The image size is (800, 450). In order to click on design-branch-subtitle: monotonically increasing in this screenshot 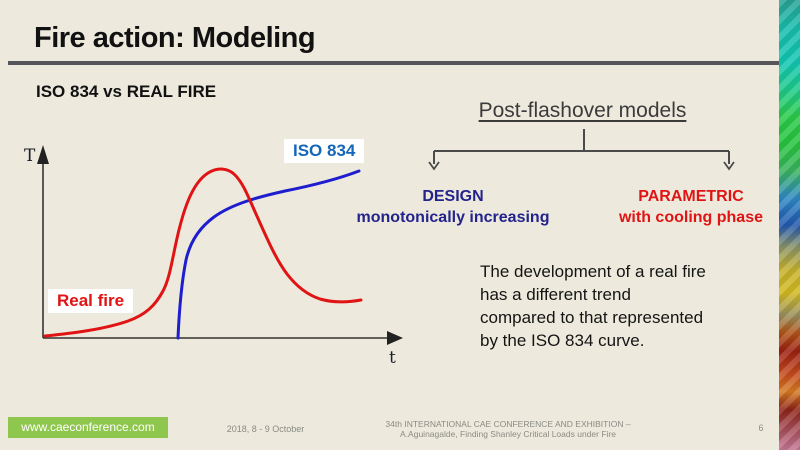, I will do `click(453, 217)`.